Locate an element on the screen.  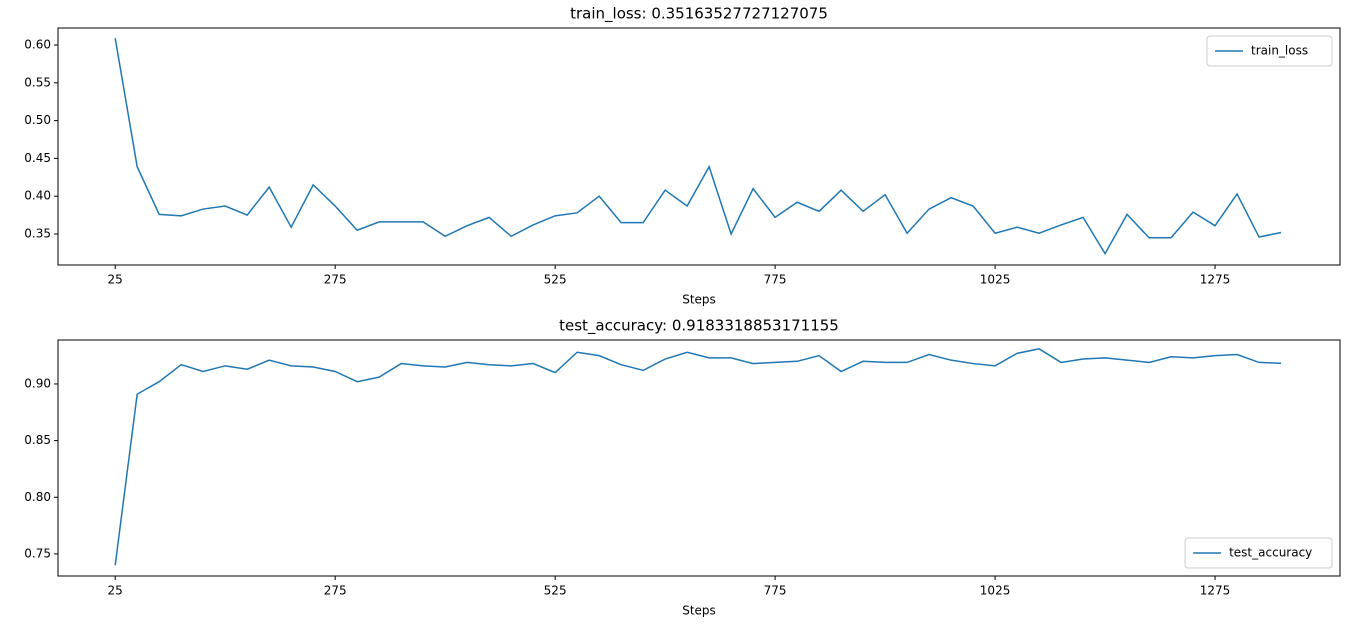
y-tick-label: 0.35 is located at coordinates (37, 234).